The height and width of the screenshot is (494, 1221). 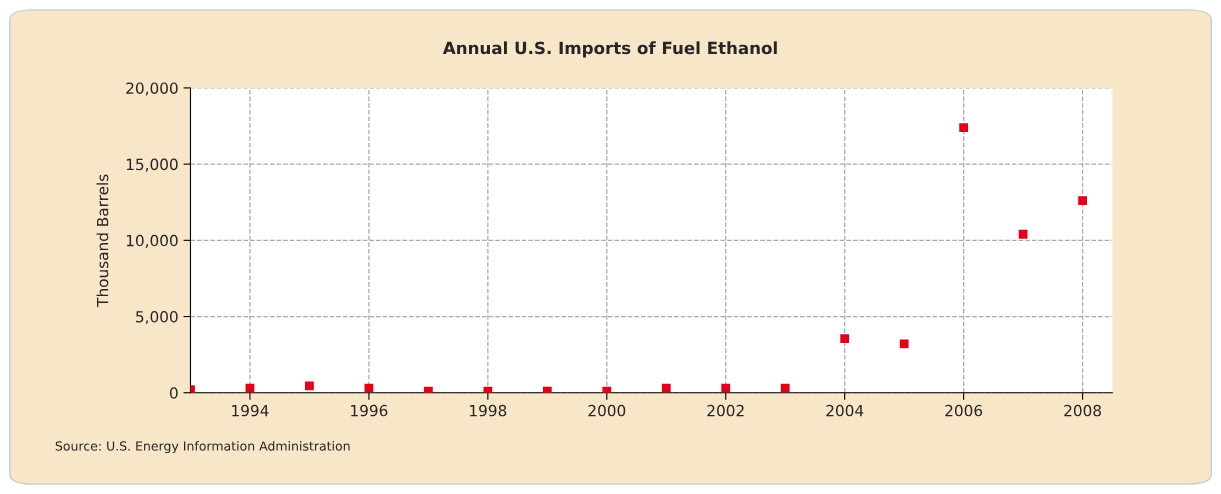 I want to click on x-tick-label: 1998, so click(x=488, y=410).